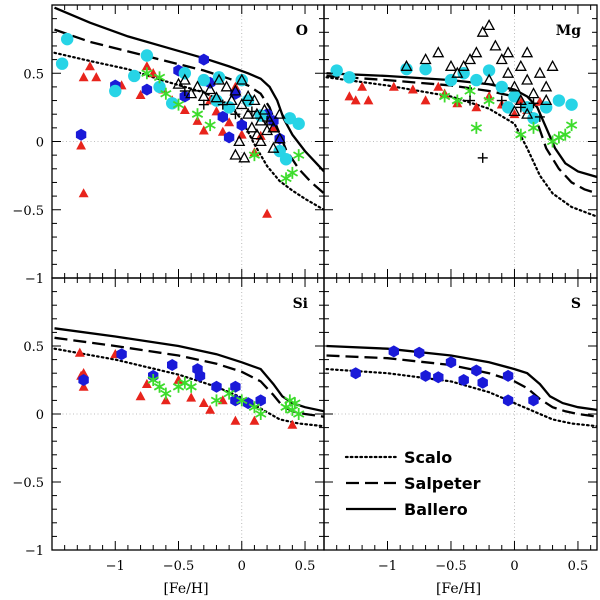 This screenshot has width=600, height=600. Describe the element at coordinates (576, 304) in the screenshot. I see `panel-label: S` at that location.